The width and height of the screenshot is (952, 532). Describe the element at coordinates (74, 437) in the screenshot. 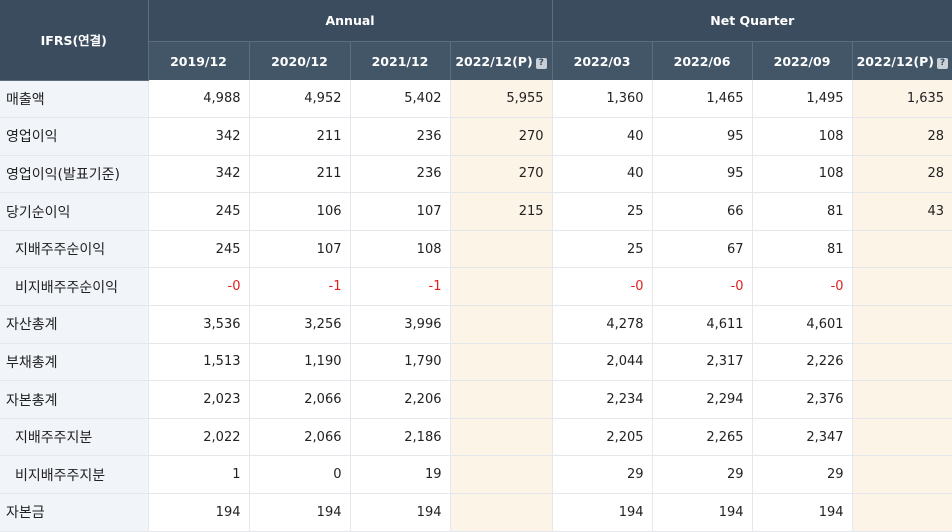

I see `row-label: 지배주주지분` at that location.